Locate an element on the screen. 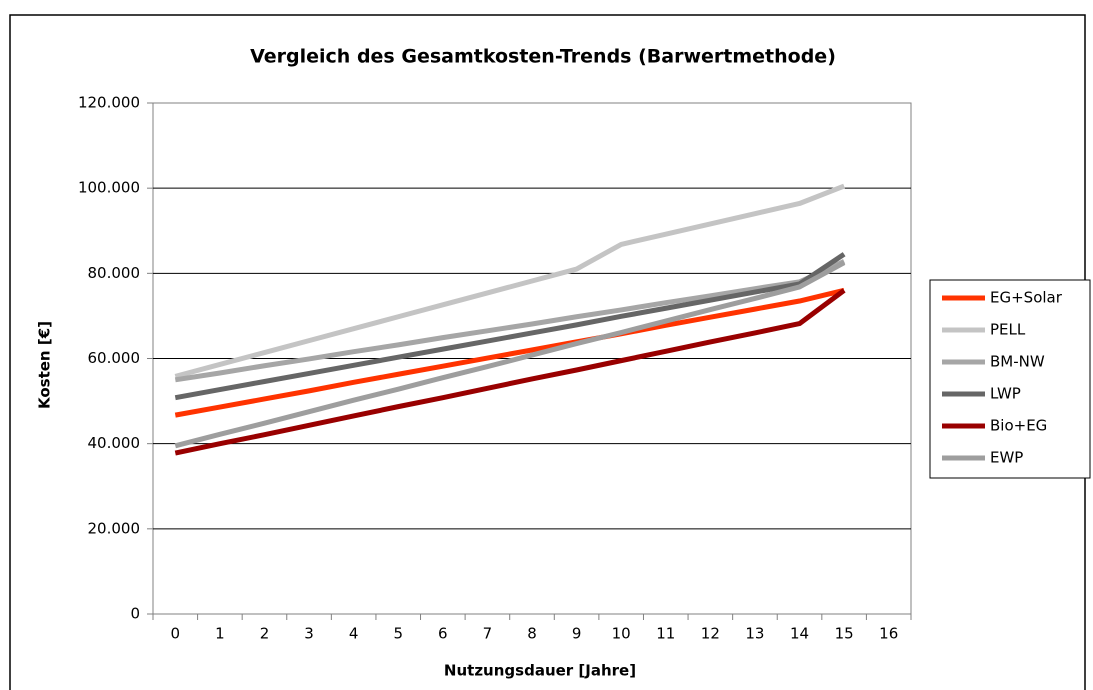  y-tick-label: 80.000 is located at coordinates (114, 273).